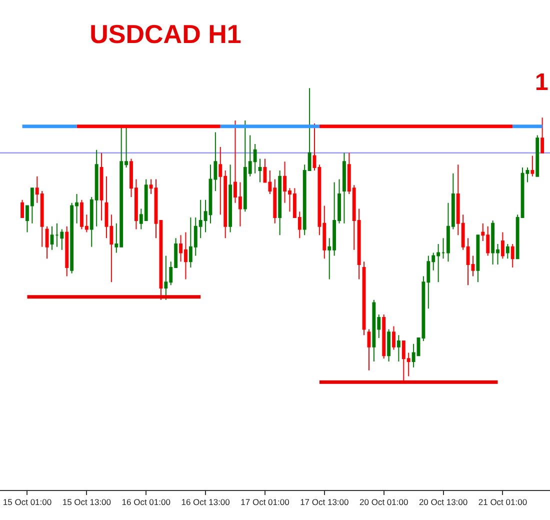  What do you see at coordinates (265, 502) in the screenshot?
I see `x-tick-label: 17 Oct 01:00` at bounding box center [265, 502].